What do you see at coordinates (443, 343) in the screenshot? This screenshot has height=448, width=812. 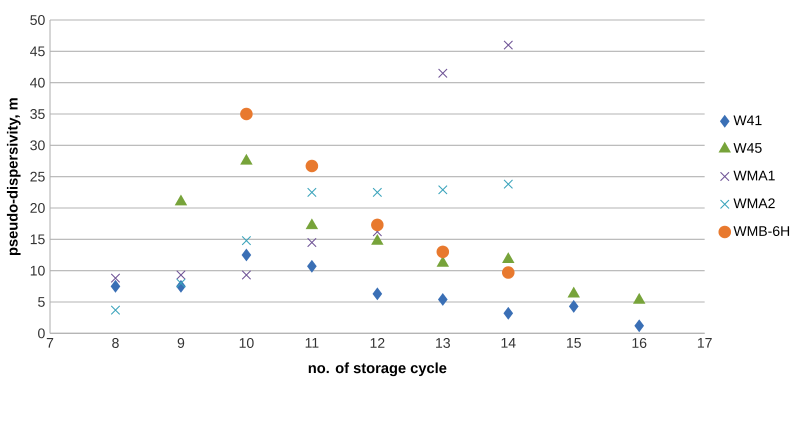 I see `x-tick-label: 13` at bounding box center [443, 343].